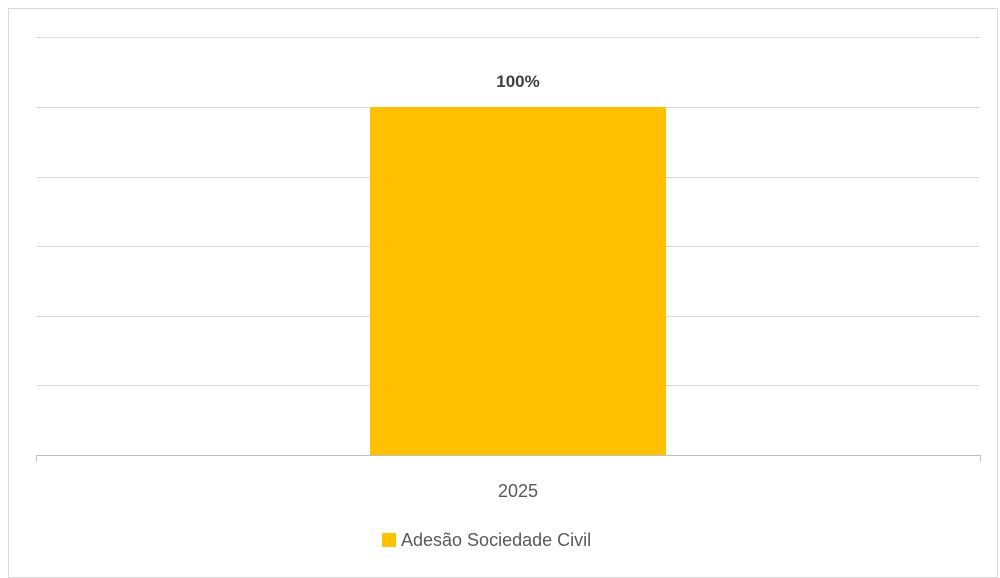 The height and width of the screenshot is (578, 1000). I want to click on x-tick-label: 2025, so click(518, 491).